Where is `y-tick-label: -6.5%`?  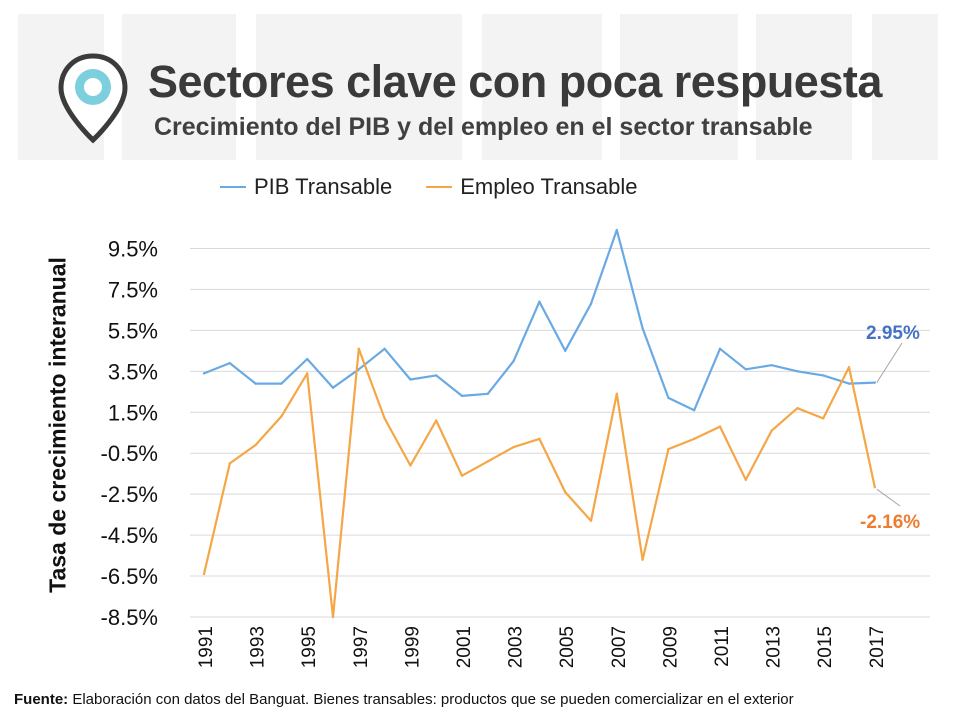 y-tick-label: -6.5% is located at coordinates (129, 576).